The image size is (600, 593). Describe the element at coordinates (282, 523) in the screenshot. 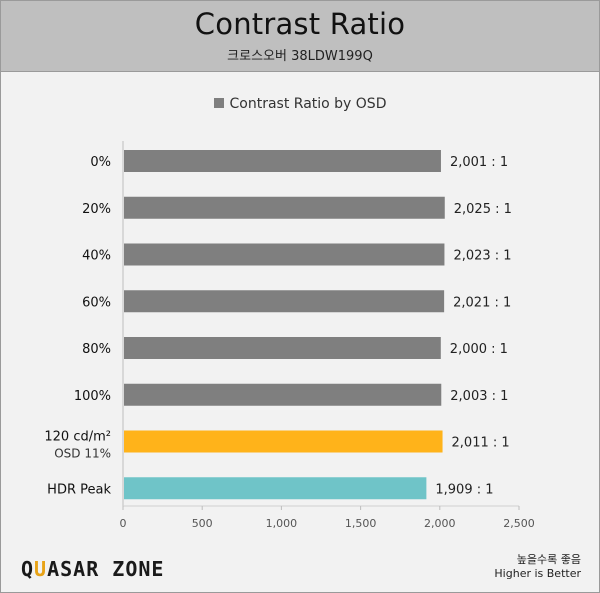

I see `x-tick-label: 1,000` at that location.